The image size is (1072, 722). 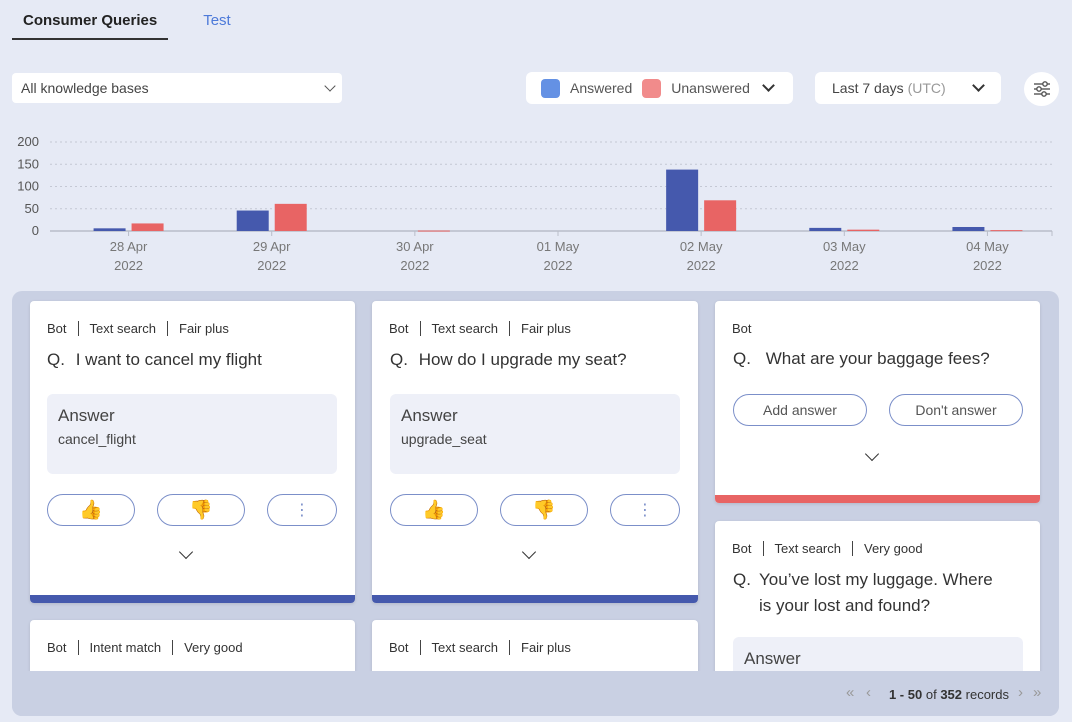 I want to click on thumbs-down-icon: 👎, so click(x=201, y=510).